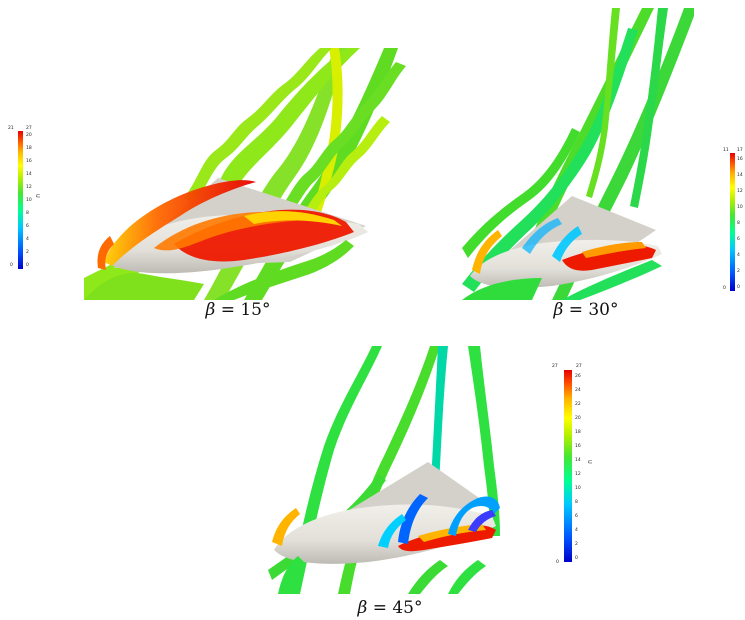 The width and height of the screenshot is (745, 620). Describe the element at coordinates (724, 288) in the screenshot. I see `colorbar-2-min: 0` at that location.